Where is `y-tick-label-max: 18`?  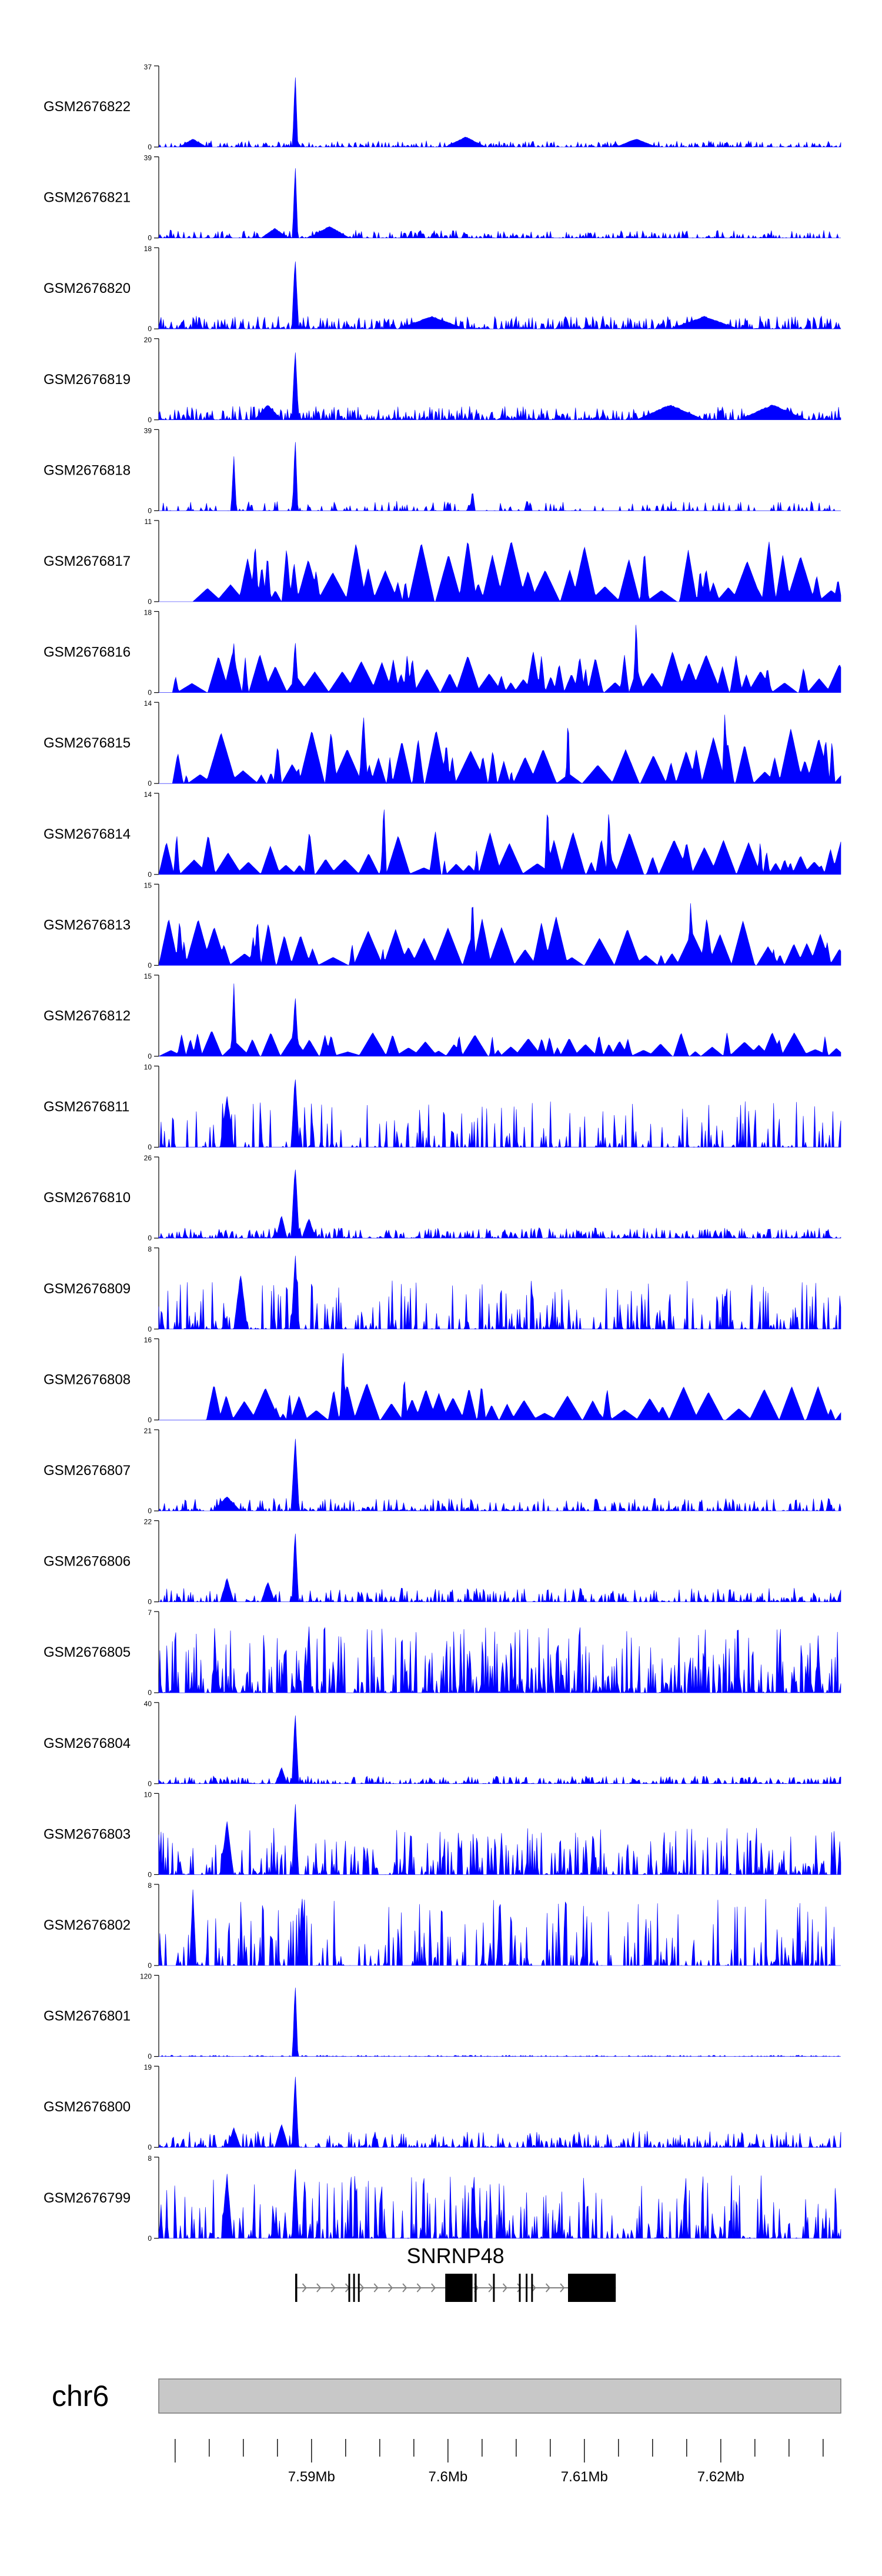 y-tick-label-max: 18 is located at coordinates (148, 249).